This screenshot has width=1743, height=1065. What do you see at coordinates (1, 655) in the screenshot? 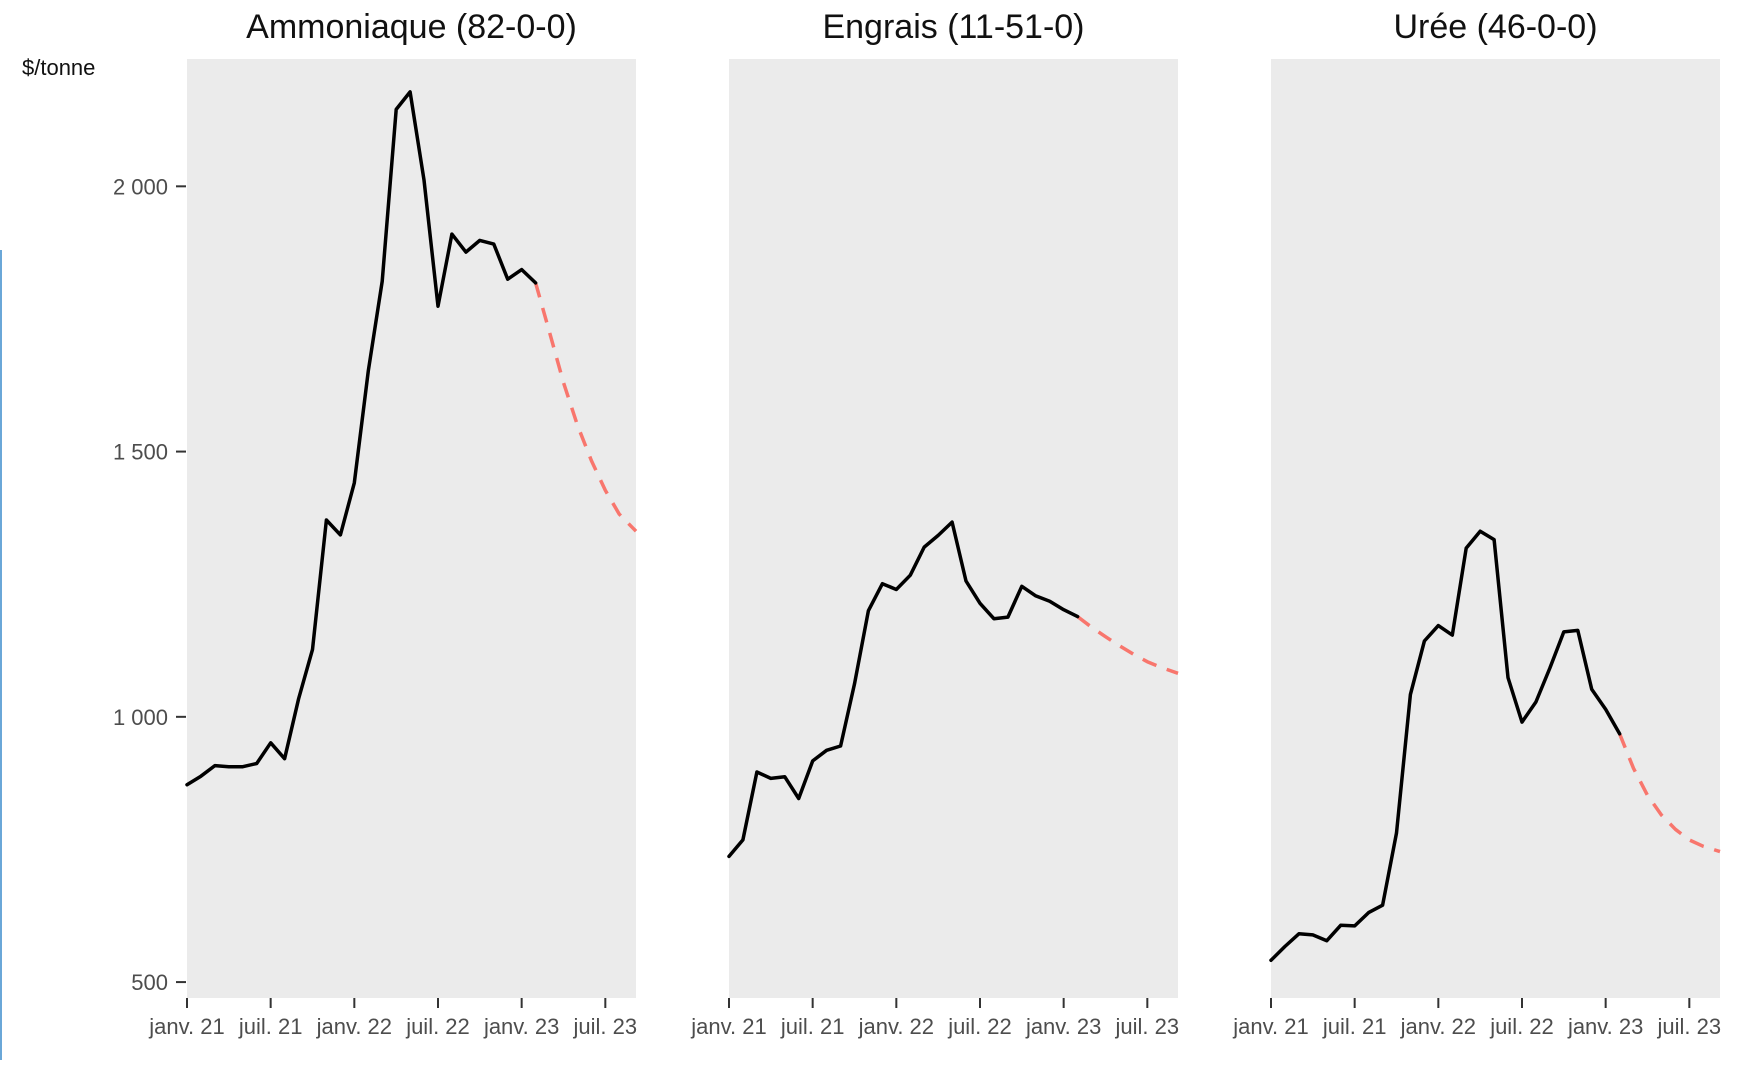
I see `window-edge` at bounding box center [1, 655].